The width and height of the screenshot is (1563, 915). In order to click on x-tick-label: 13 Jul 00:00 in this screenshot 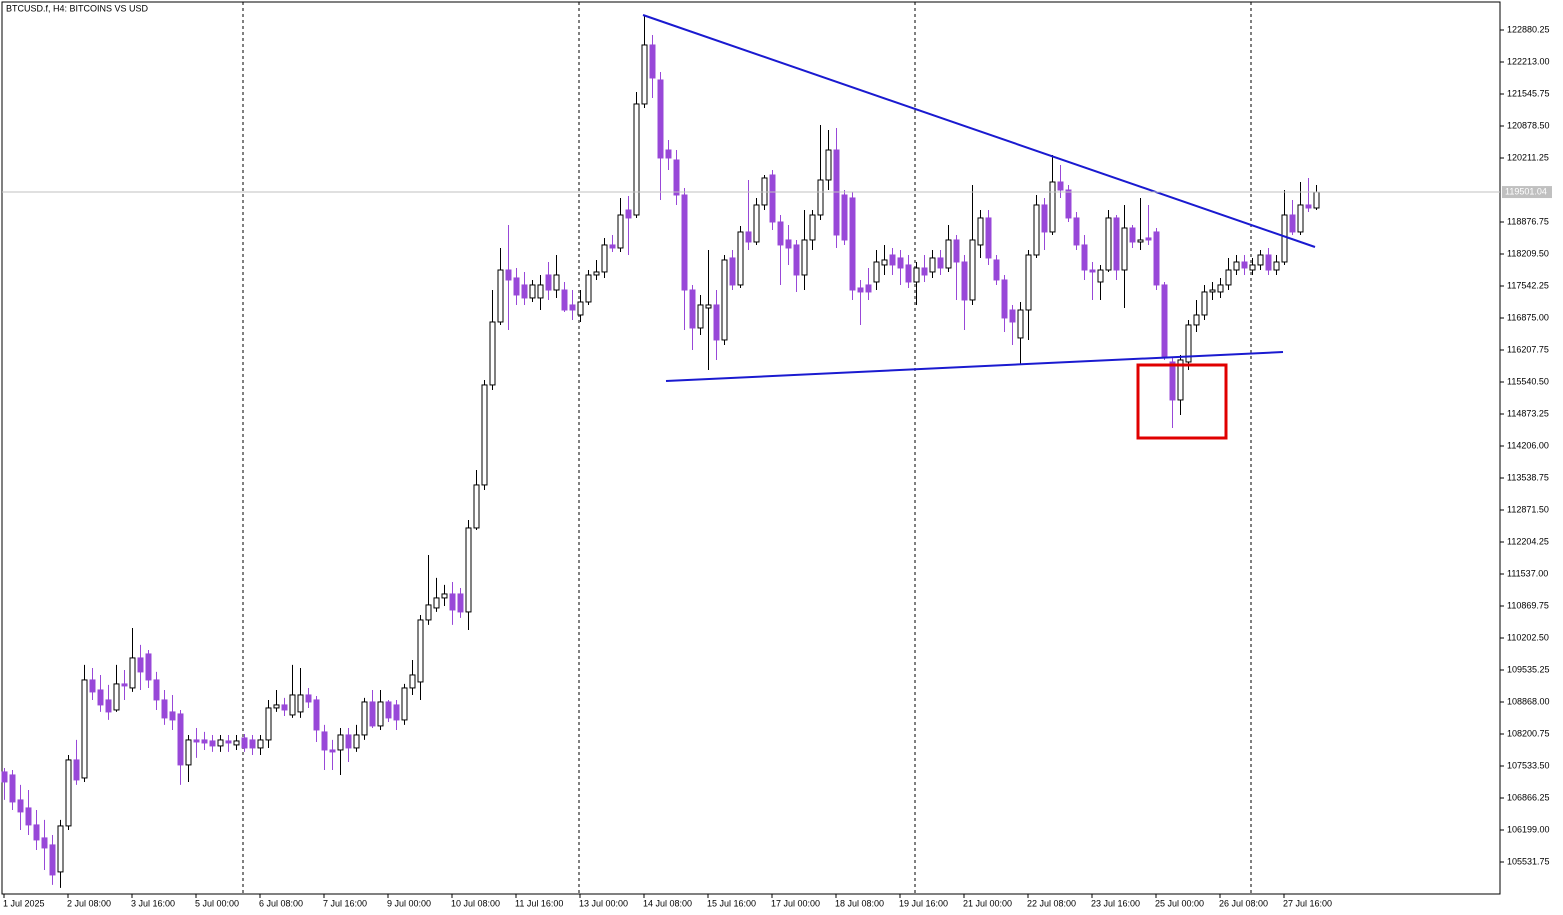, I will do `click(603, 903)`.